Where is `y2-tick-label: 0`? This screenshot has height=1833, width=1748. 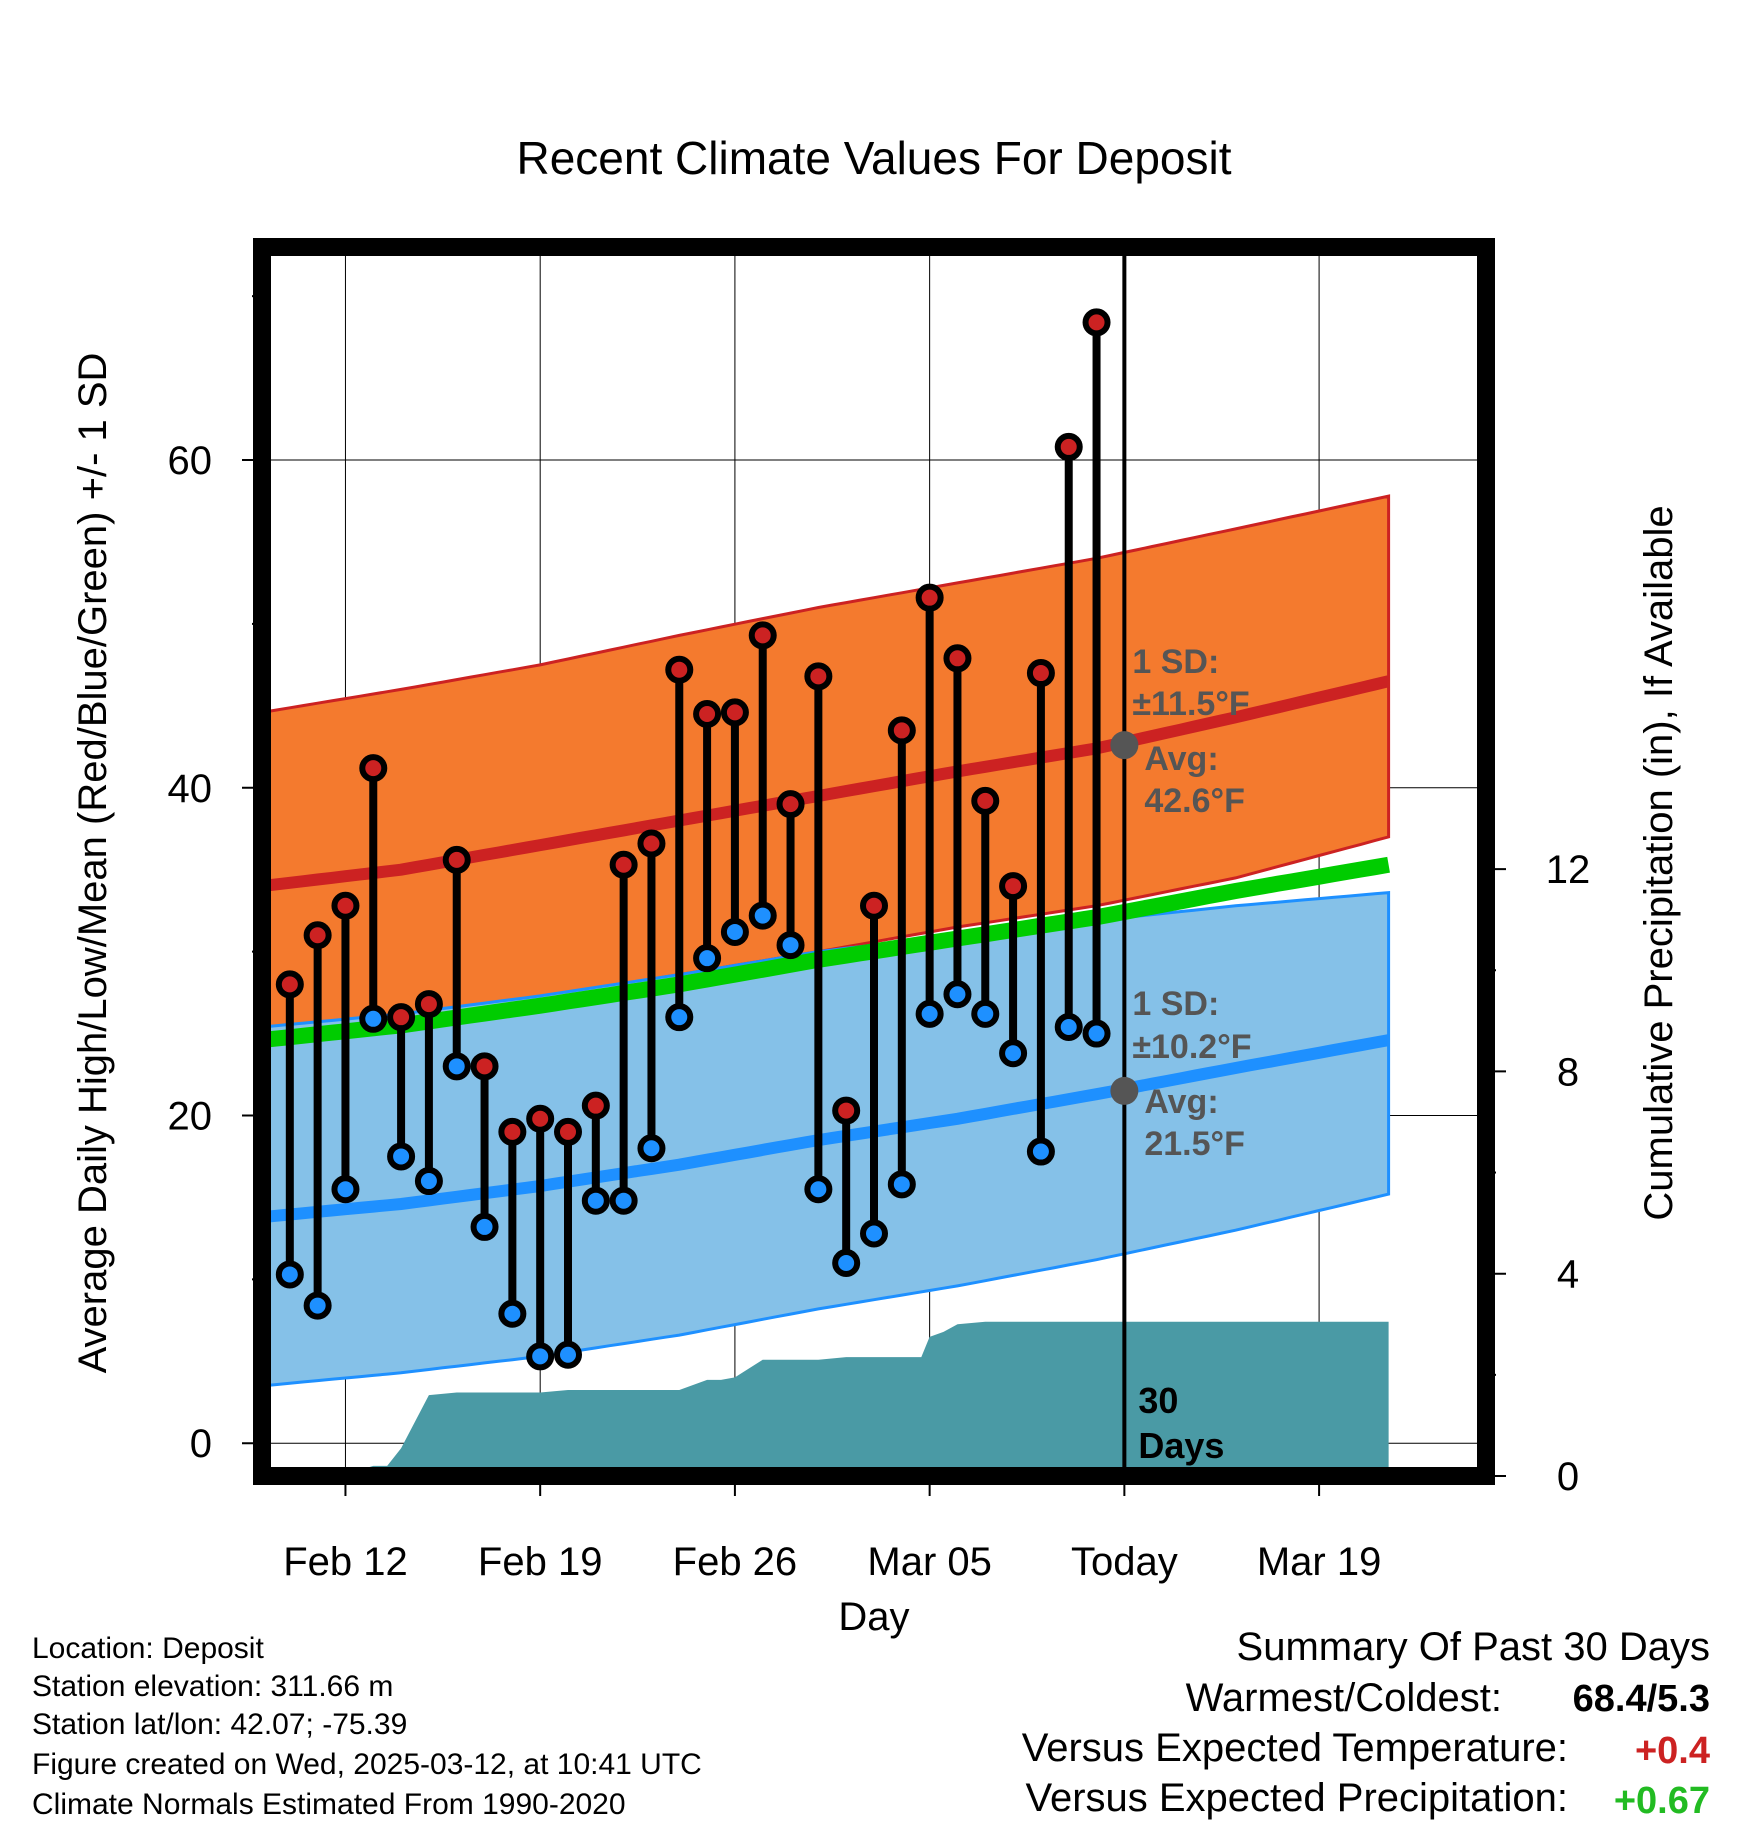
y2-tick-label: 0 is located at coordinates (1568, 1477).